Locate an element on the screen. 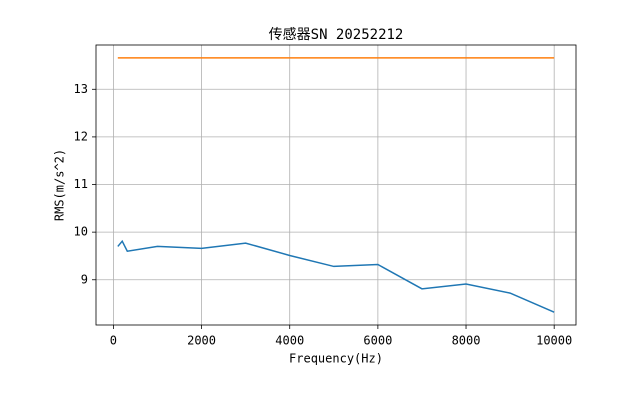  x-tick-label: 6000 is located at coordinates (377, 341).